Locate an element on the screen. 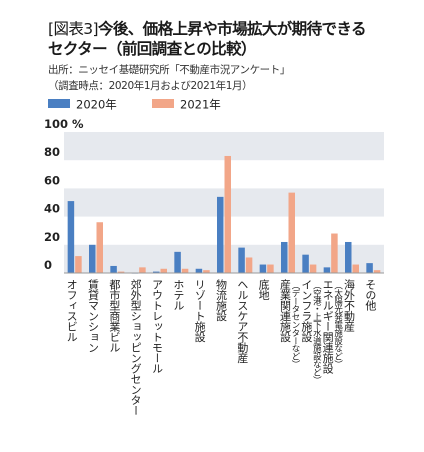 The height and width of the screenshot is (452, 424). legend-label: 2020年 is located at coordinates (96, 105).